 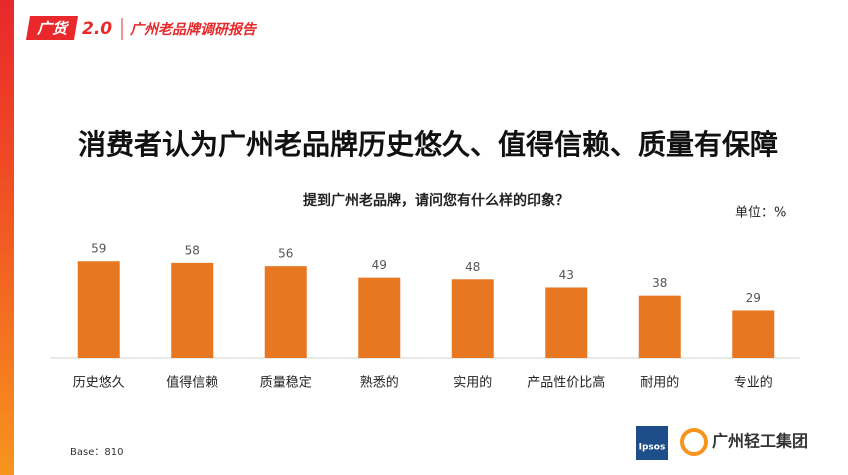 I want to click on company-name: 广州轻工集团, so click(x=760, y=441).